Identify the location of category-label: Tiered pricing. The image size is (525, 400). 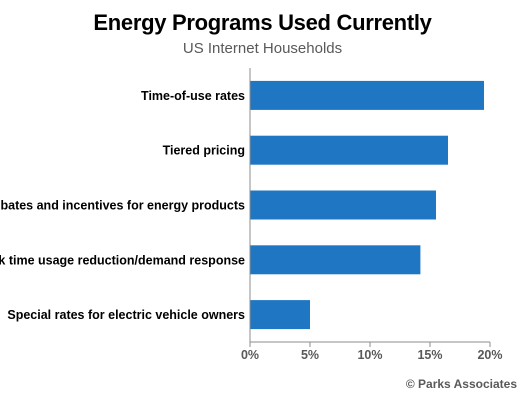
(204, 151).